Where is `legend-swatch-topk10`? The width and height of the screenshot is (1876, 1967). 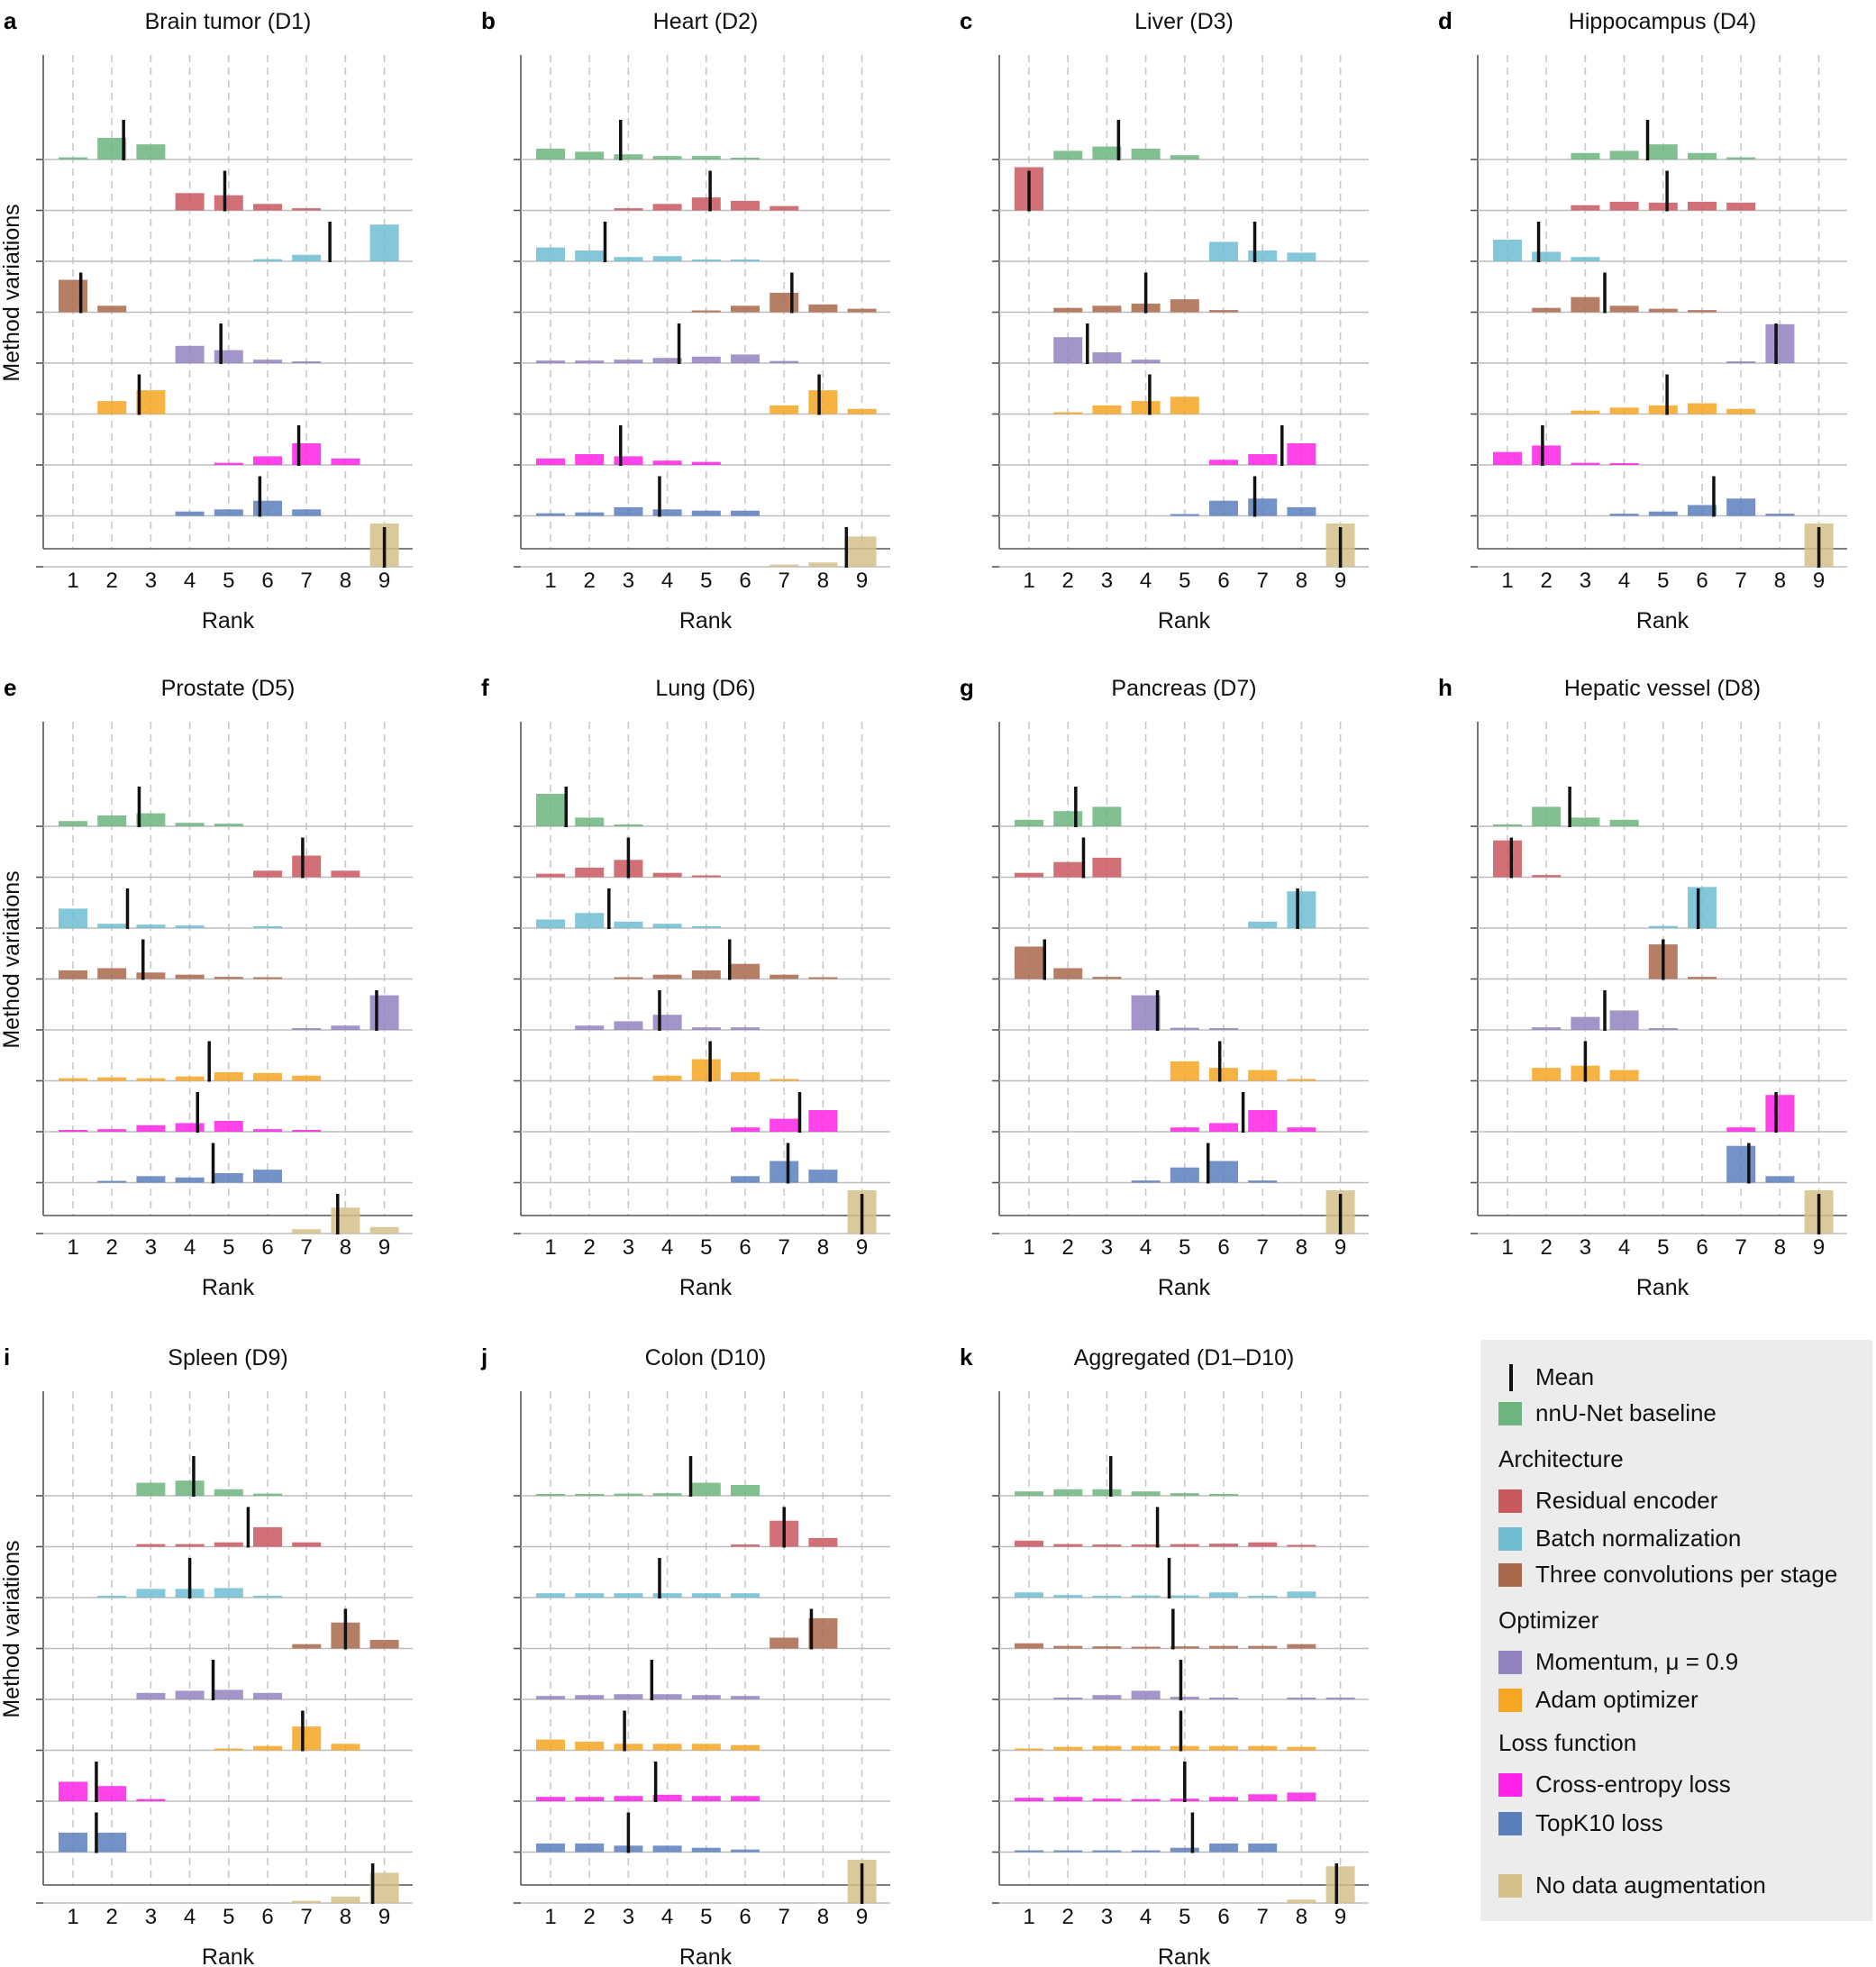 legend-swatch-topk10 is located at coordinates (1510, 1823).